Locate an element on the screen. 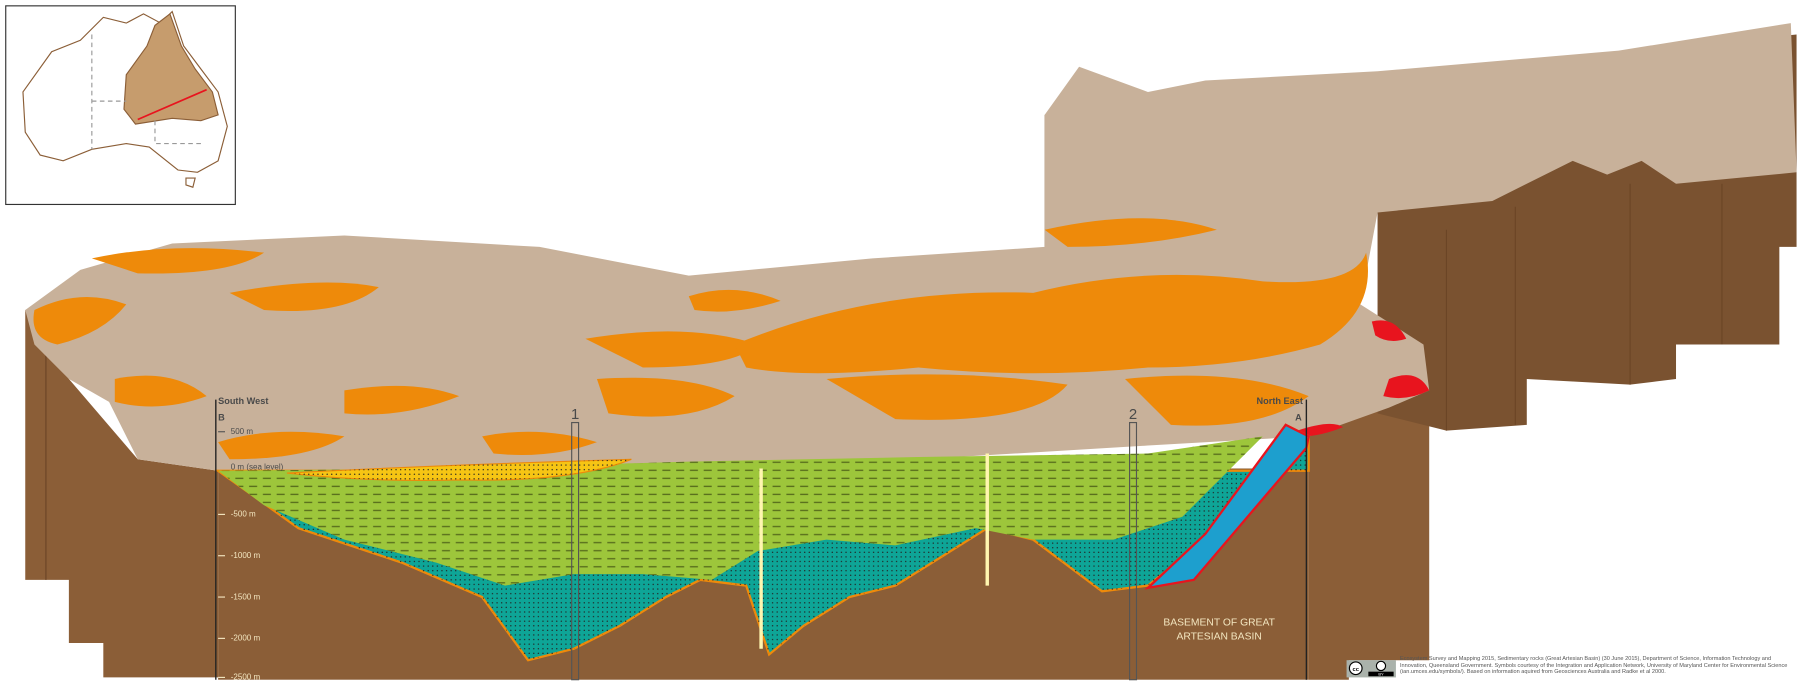 The height and width of the screenshot is (689, 1800). svg-text: ARTESIAN BASIN is located at coordinates (1218, 637).